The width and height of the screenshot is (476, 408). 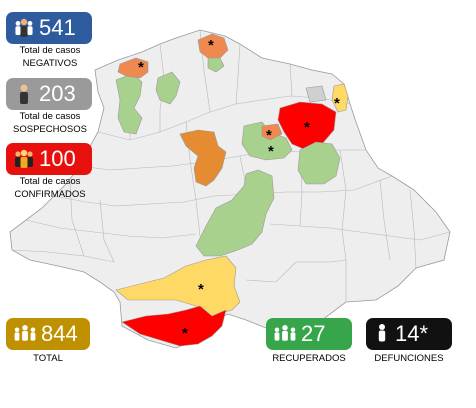 I want to click on region-green-northeast, so click(x=216, y=65).